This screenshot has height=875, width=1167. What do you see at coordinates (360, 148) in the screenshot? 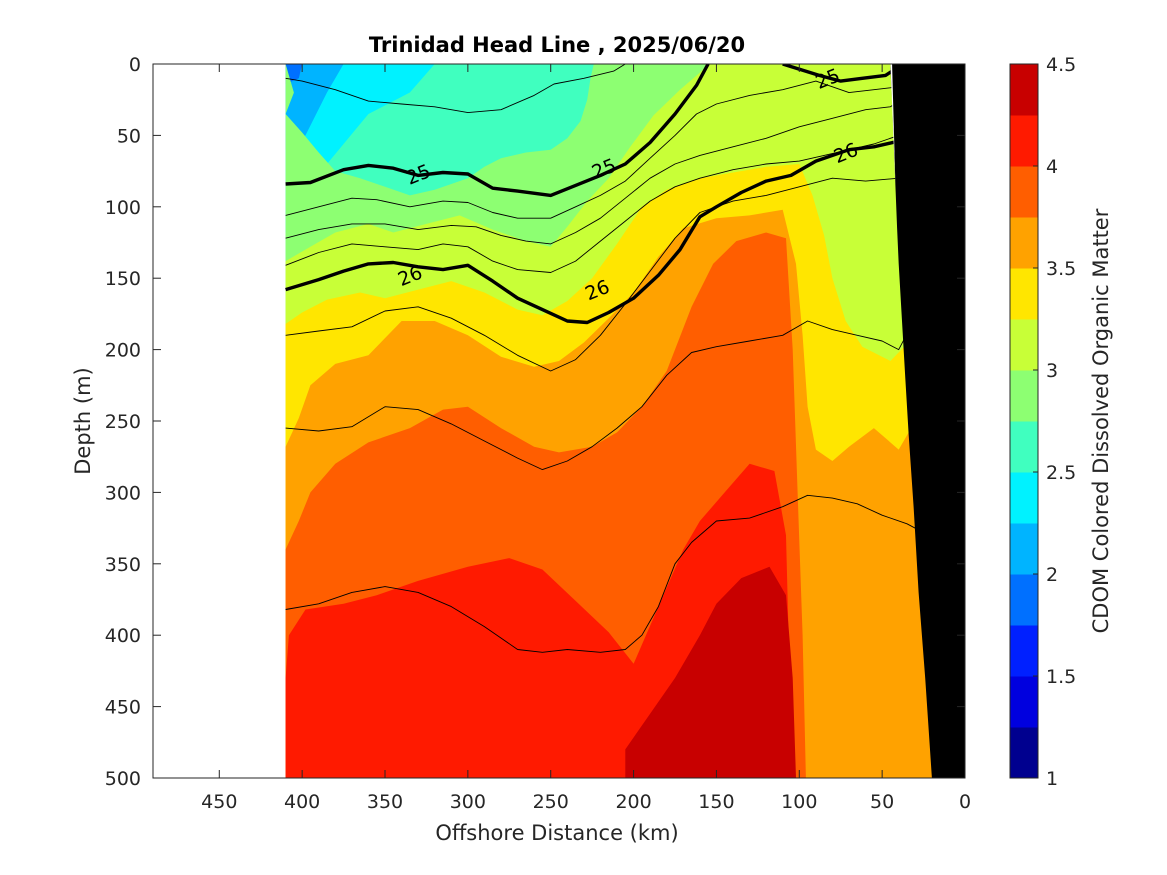
I see `cdom-band-low` at bounding box center [360, 148].